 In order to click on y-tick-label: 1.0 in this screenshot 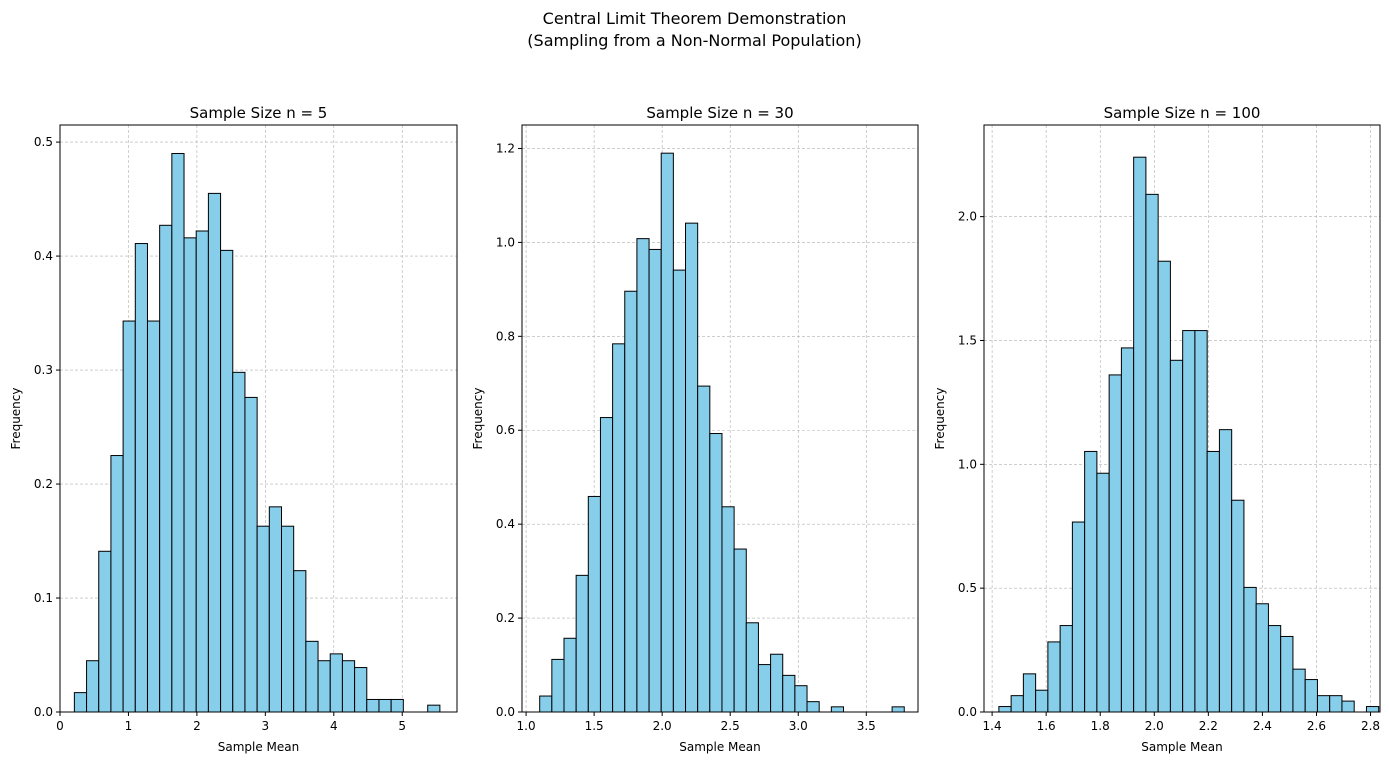, I will do `click(505, 242)`.